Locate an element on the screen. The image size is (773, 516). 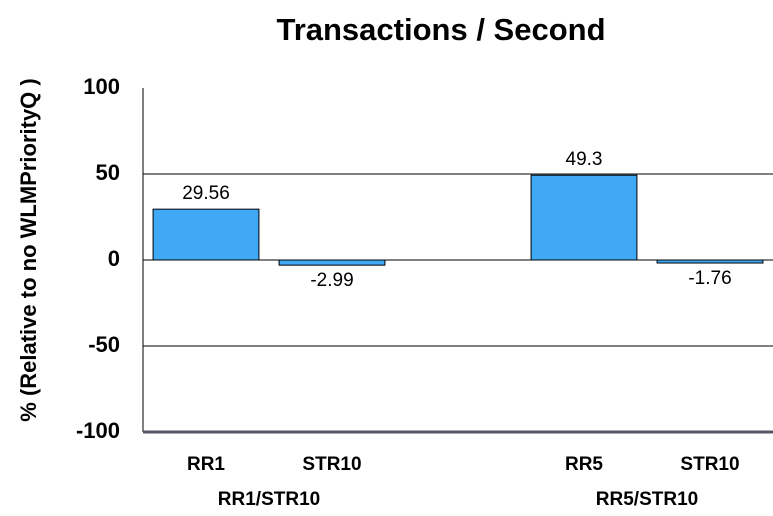
group-label: RR5/STR10 is located at coordinates (647, 499).